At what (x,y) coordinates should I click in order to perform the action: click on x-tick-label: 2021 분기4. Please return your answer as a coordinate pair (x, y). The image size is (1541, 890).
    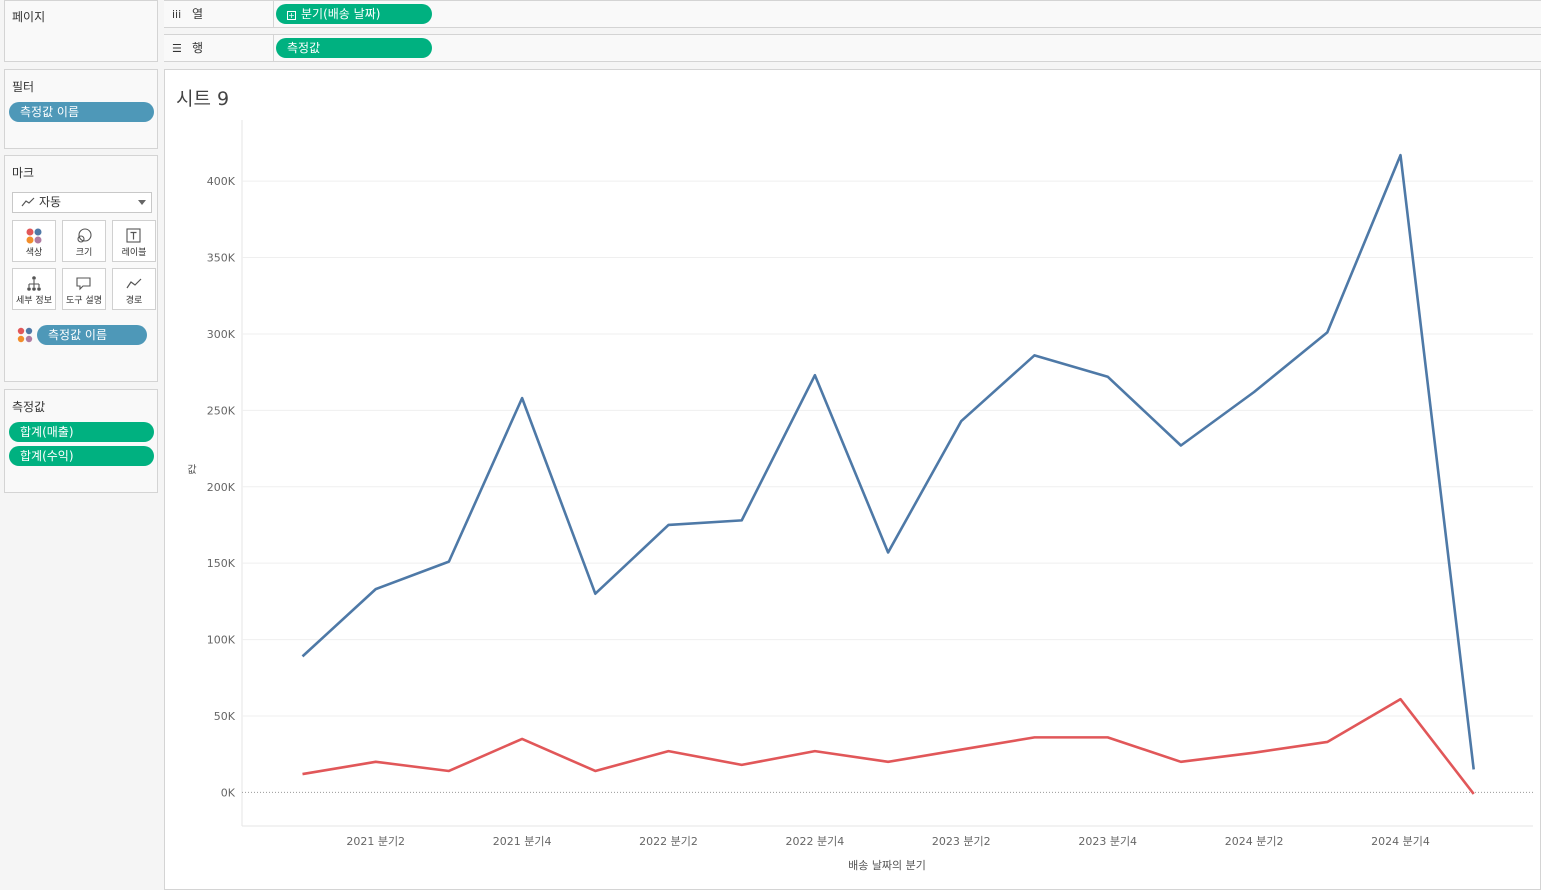
    Looking at the image, I should click on (522, 841).